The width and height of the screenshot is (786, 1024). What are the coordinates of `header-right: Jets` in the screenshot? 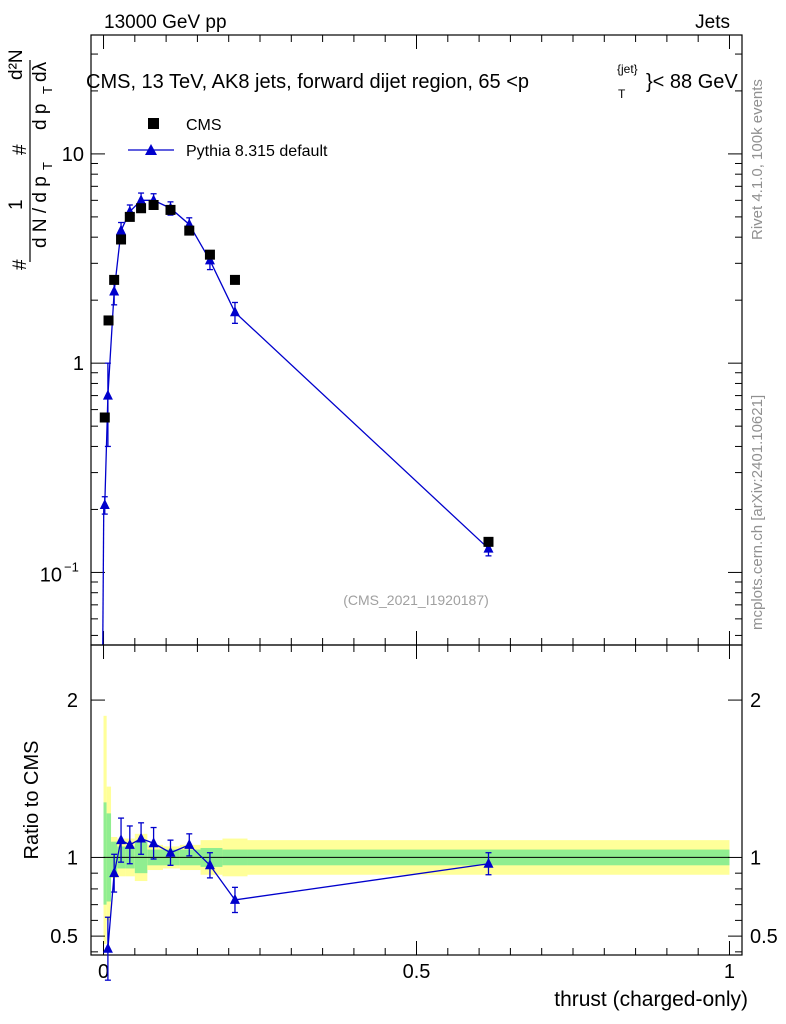 It's located at (712, 22).